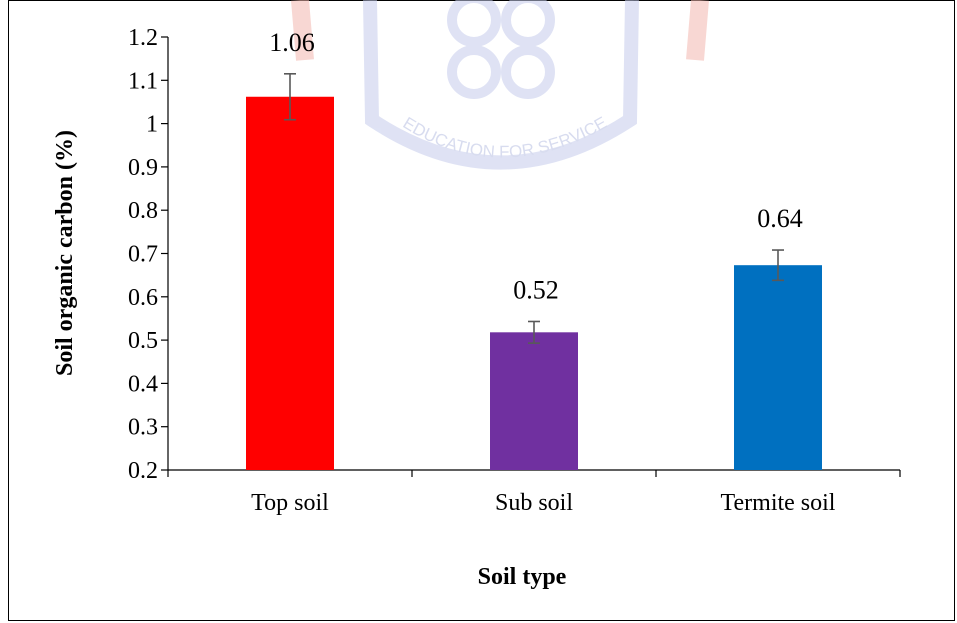 Image resolution: width=957 pixels, height=623 pixels. I want to click on data-label: 0.64, so click(780, 218).